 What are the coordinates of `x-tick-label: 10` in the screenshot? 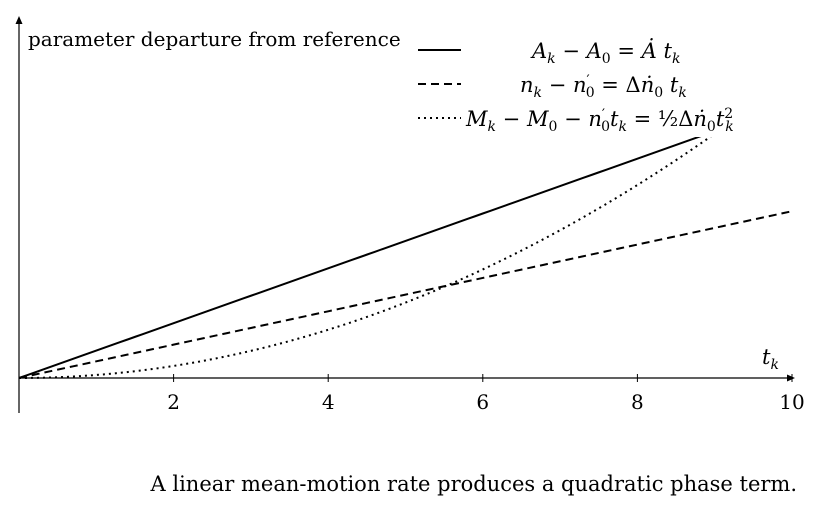 It's located at (791, 402).